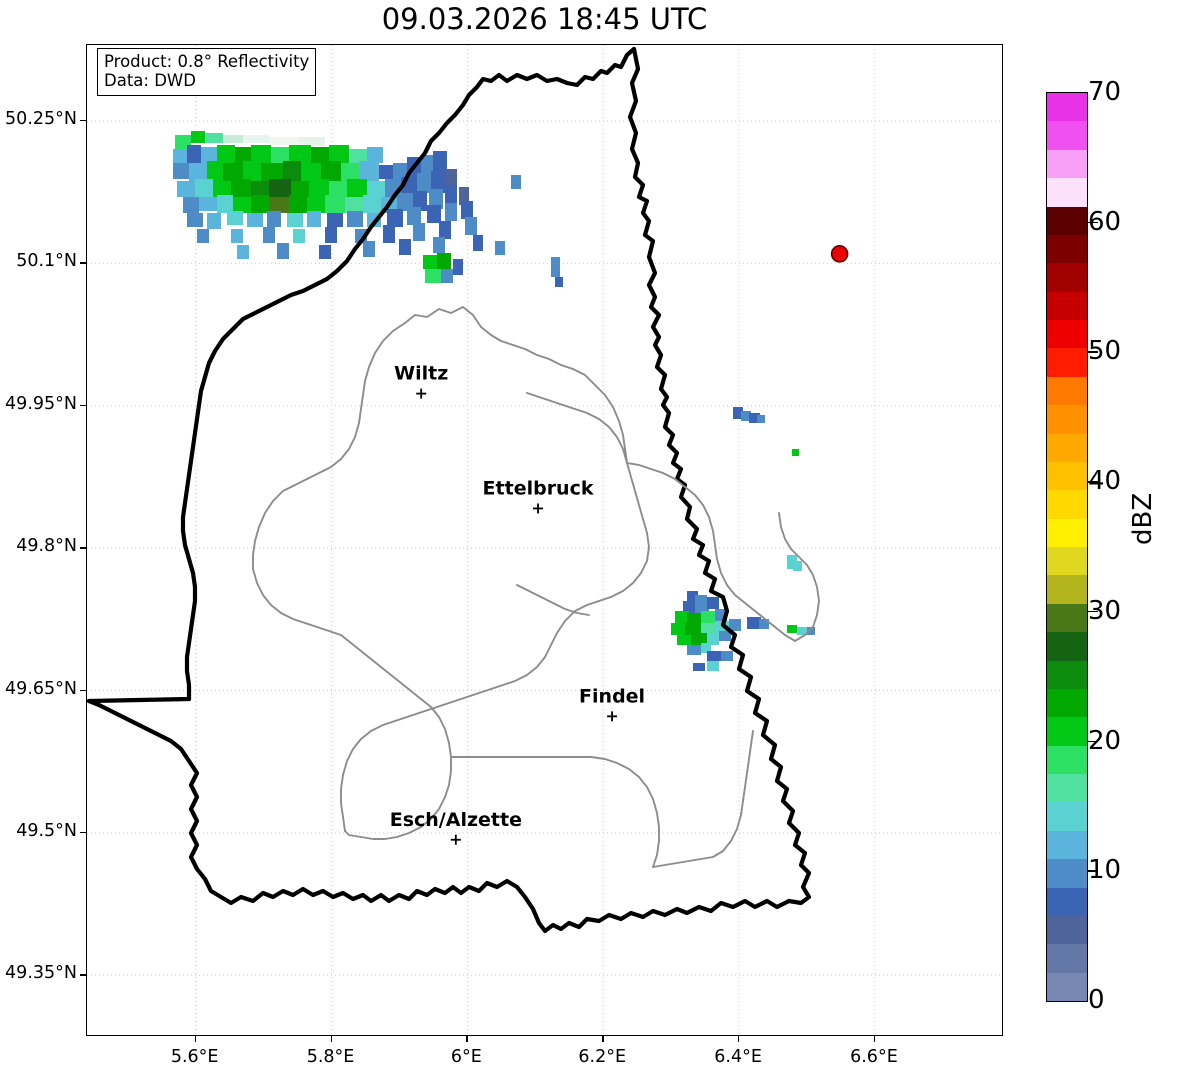 Image resolution: width=1184 pixels, height=1081 pixels. I want to click on lat-tick-label-4: 49.65°N, so click(41, 688).